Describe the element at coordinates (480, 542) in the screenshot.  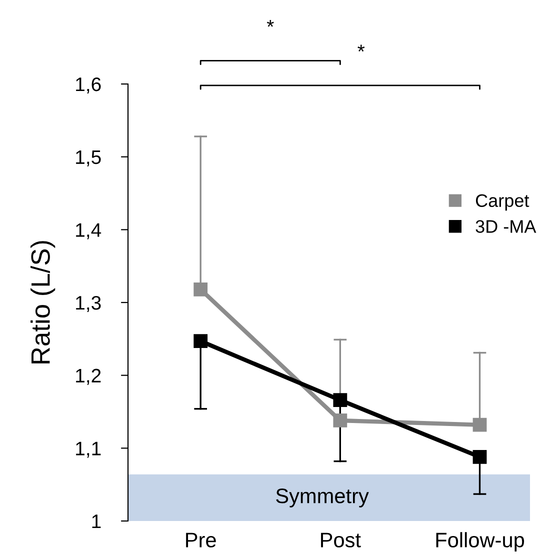
I see `x-tick-label: Follow-up` at that location.